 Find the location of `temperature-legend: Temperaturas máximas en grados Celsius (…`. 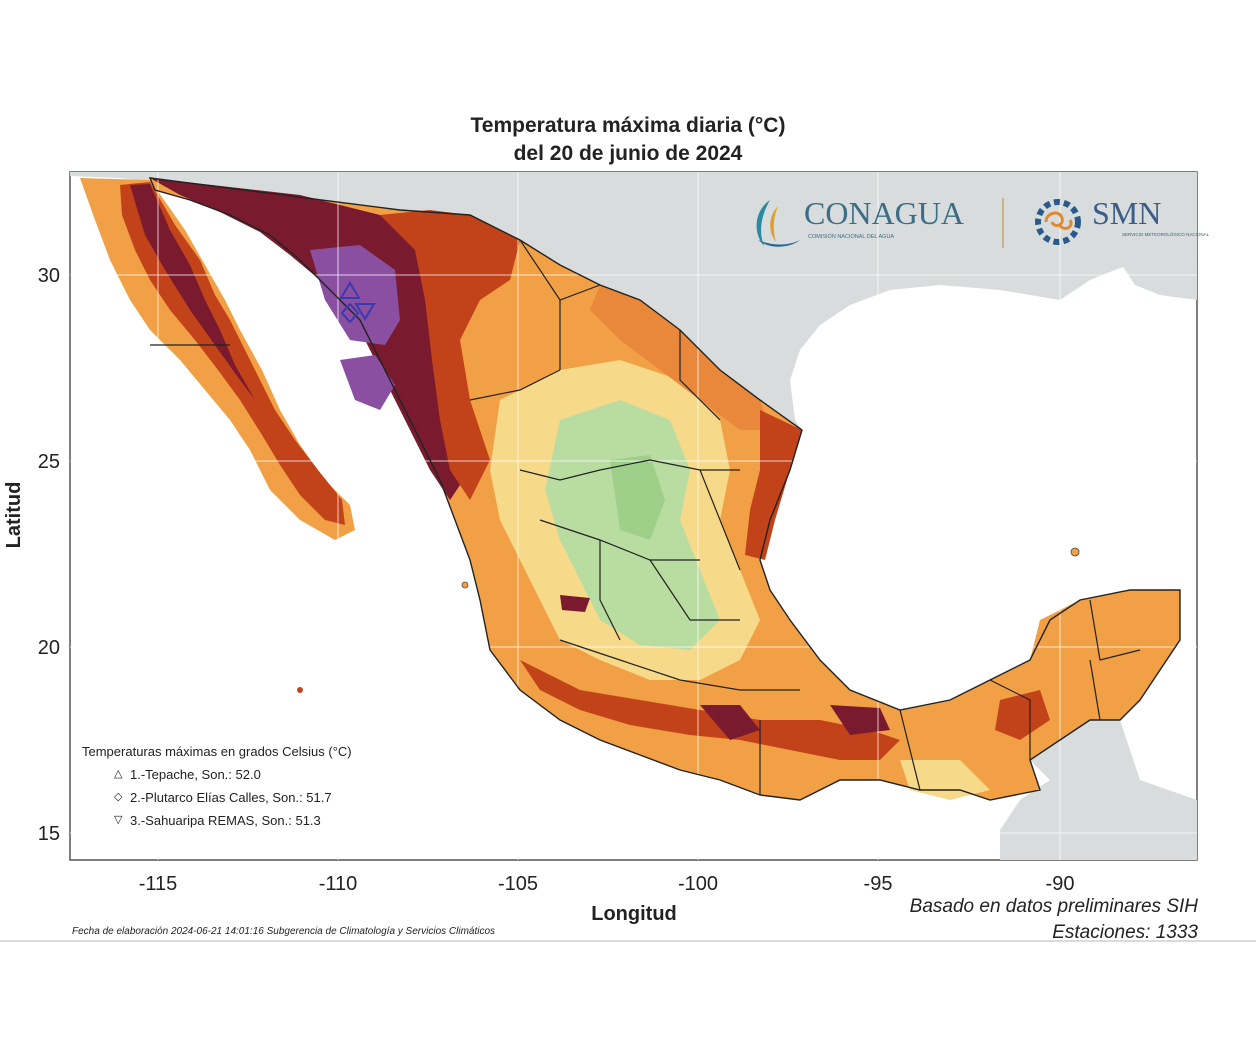

temperature-legend: Temperaturas máximas en grados Celsius (… is located at coordinates (217, 786).